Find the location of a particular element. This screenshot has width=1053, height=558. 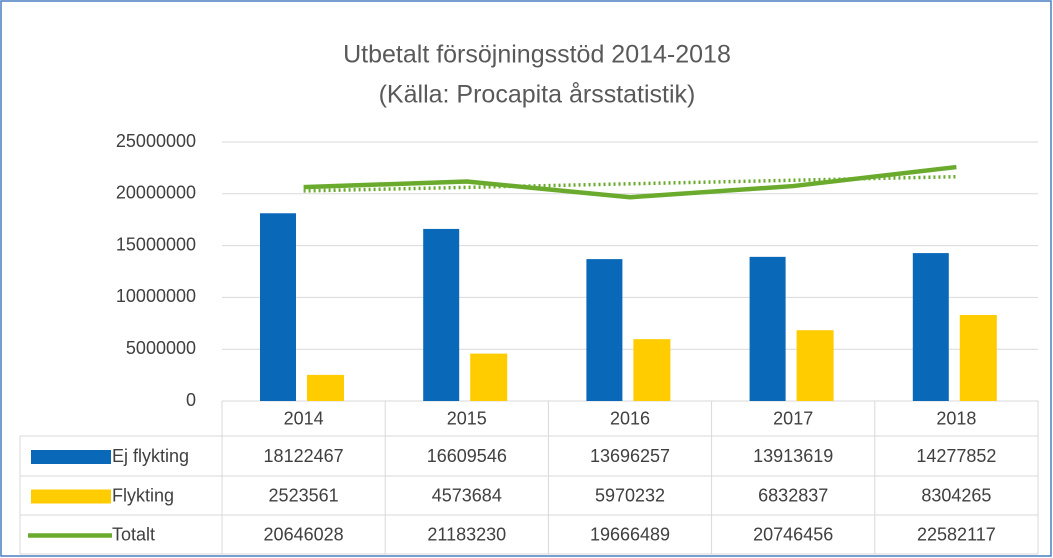

table-cell: 18122467 is located at coordinates (304, 456).